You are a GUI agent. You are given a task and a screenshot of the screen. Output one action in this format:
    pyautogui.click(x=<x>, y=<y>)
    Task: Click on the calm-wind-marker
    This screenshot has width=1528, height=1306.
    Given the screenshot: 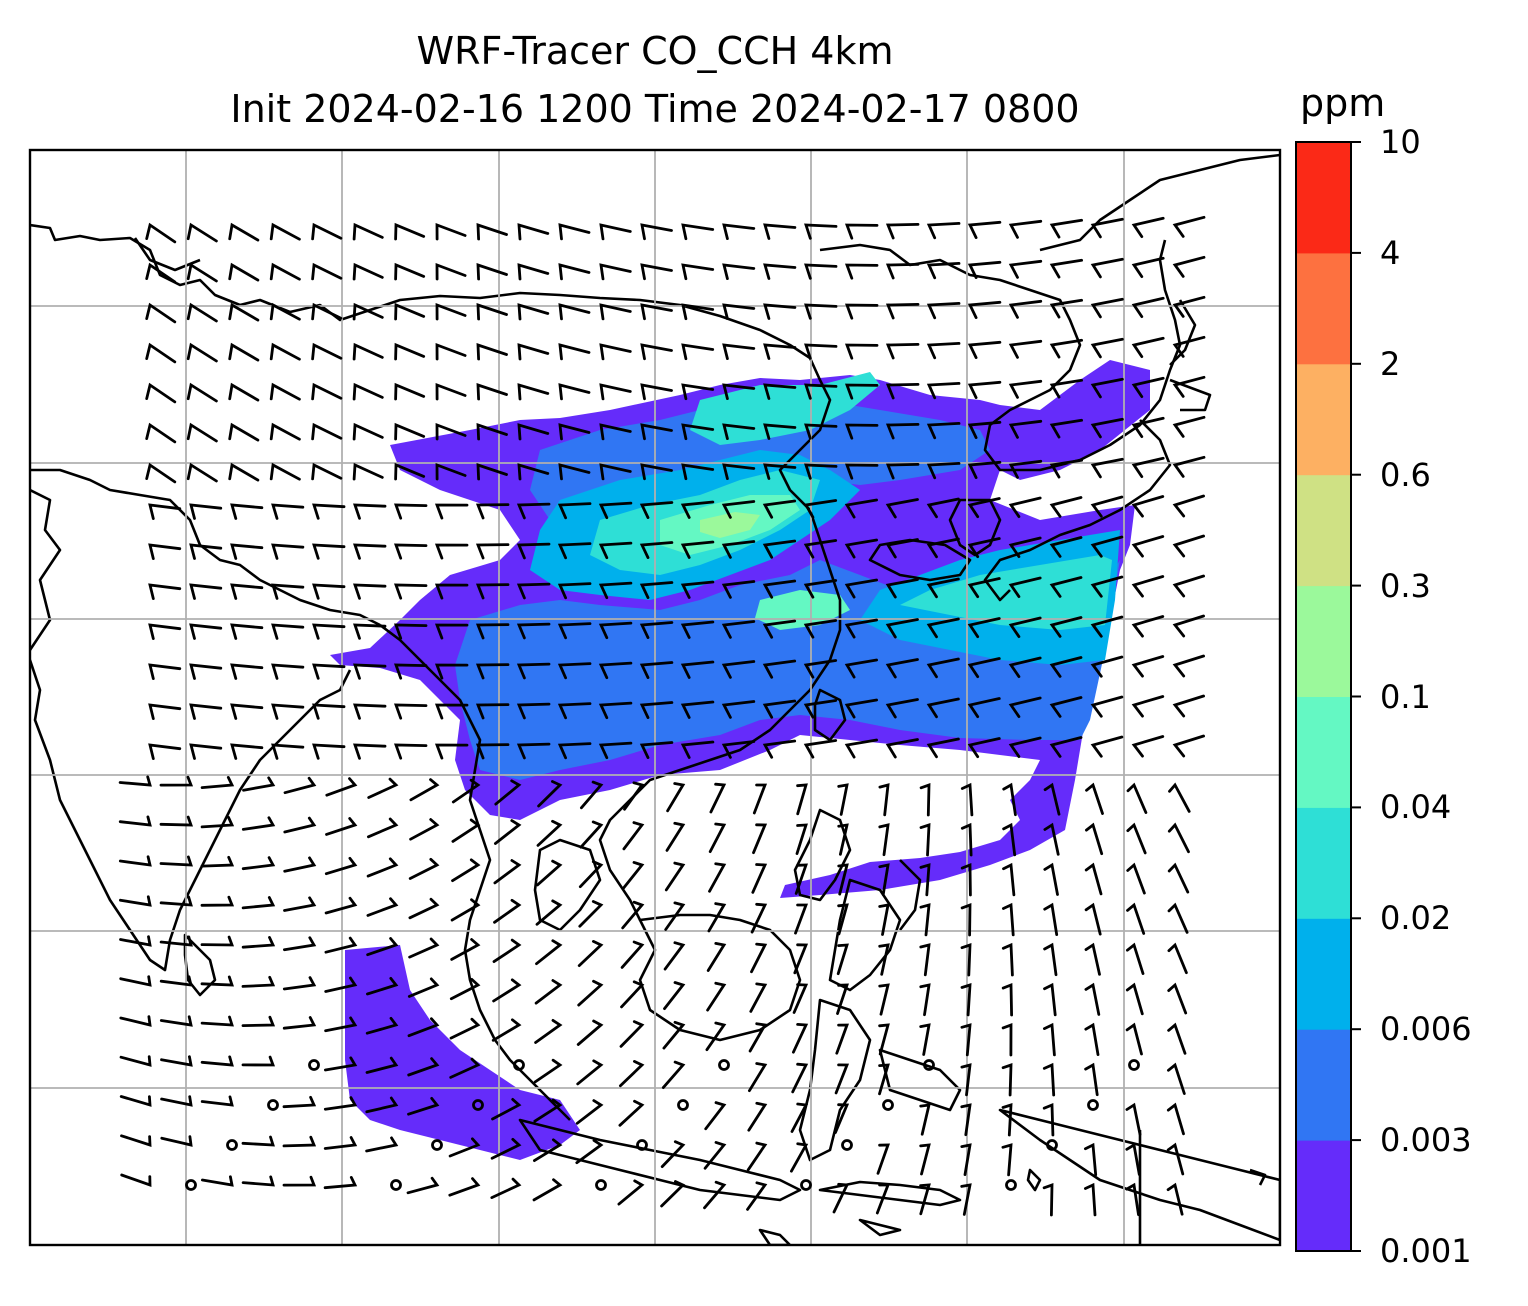 What is the action you would take?
    pyautogui.click(x=191, y=1185)
    